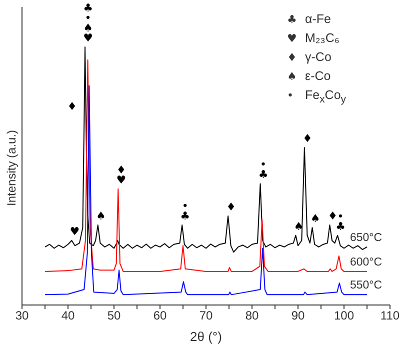  I want to click on annotation: • Fe$_{x}$Co$_{y}$, so click(316, 97).